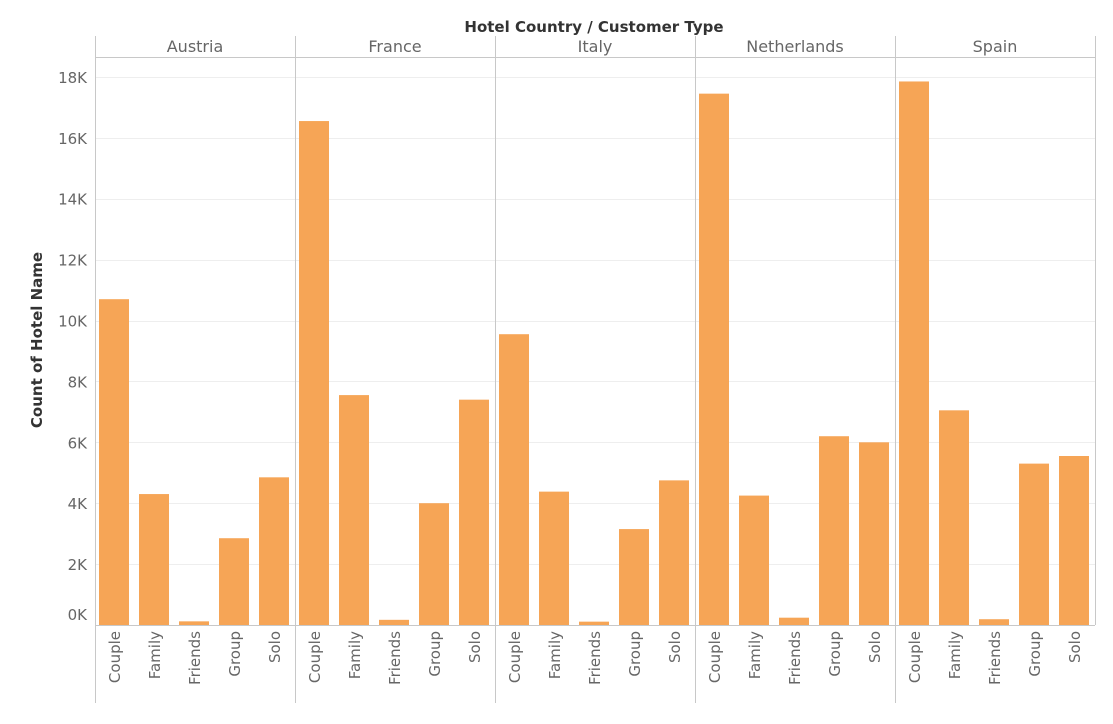 Image resolution: width=1113 pixels, height=724 pixels. Describe the element at coordinates (954, 517) in the screenshot. I see `bar-spain-family` at that location.